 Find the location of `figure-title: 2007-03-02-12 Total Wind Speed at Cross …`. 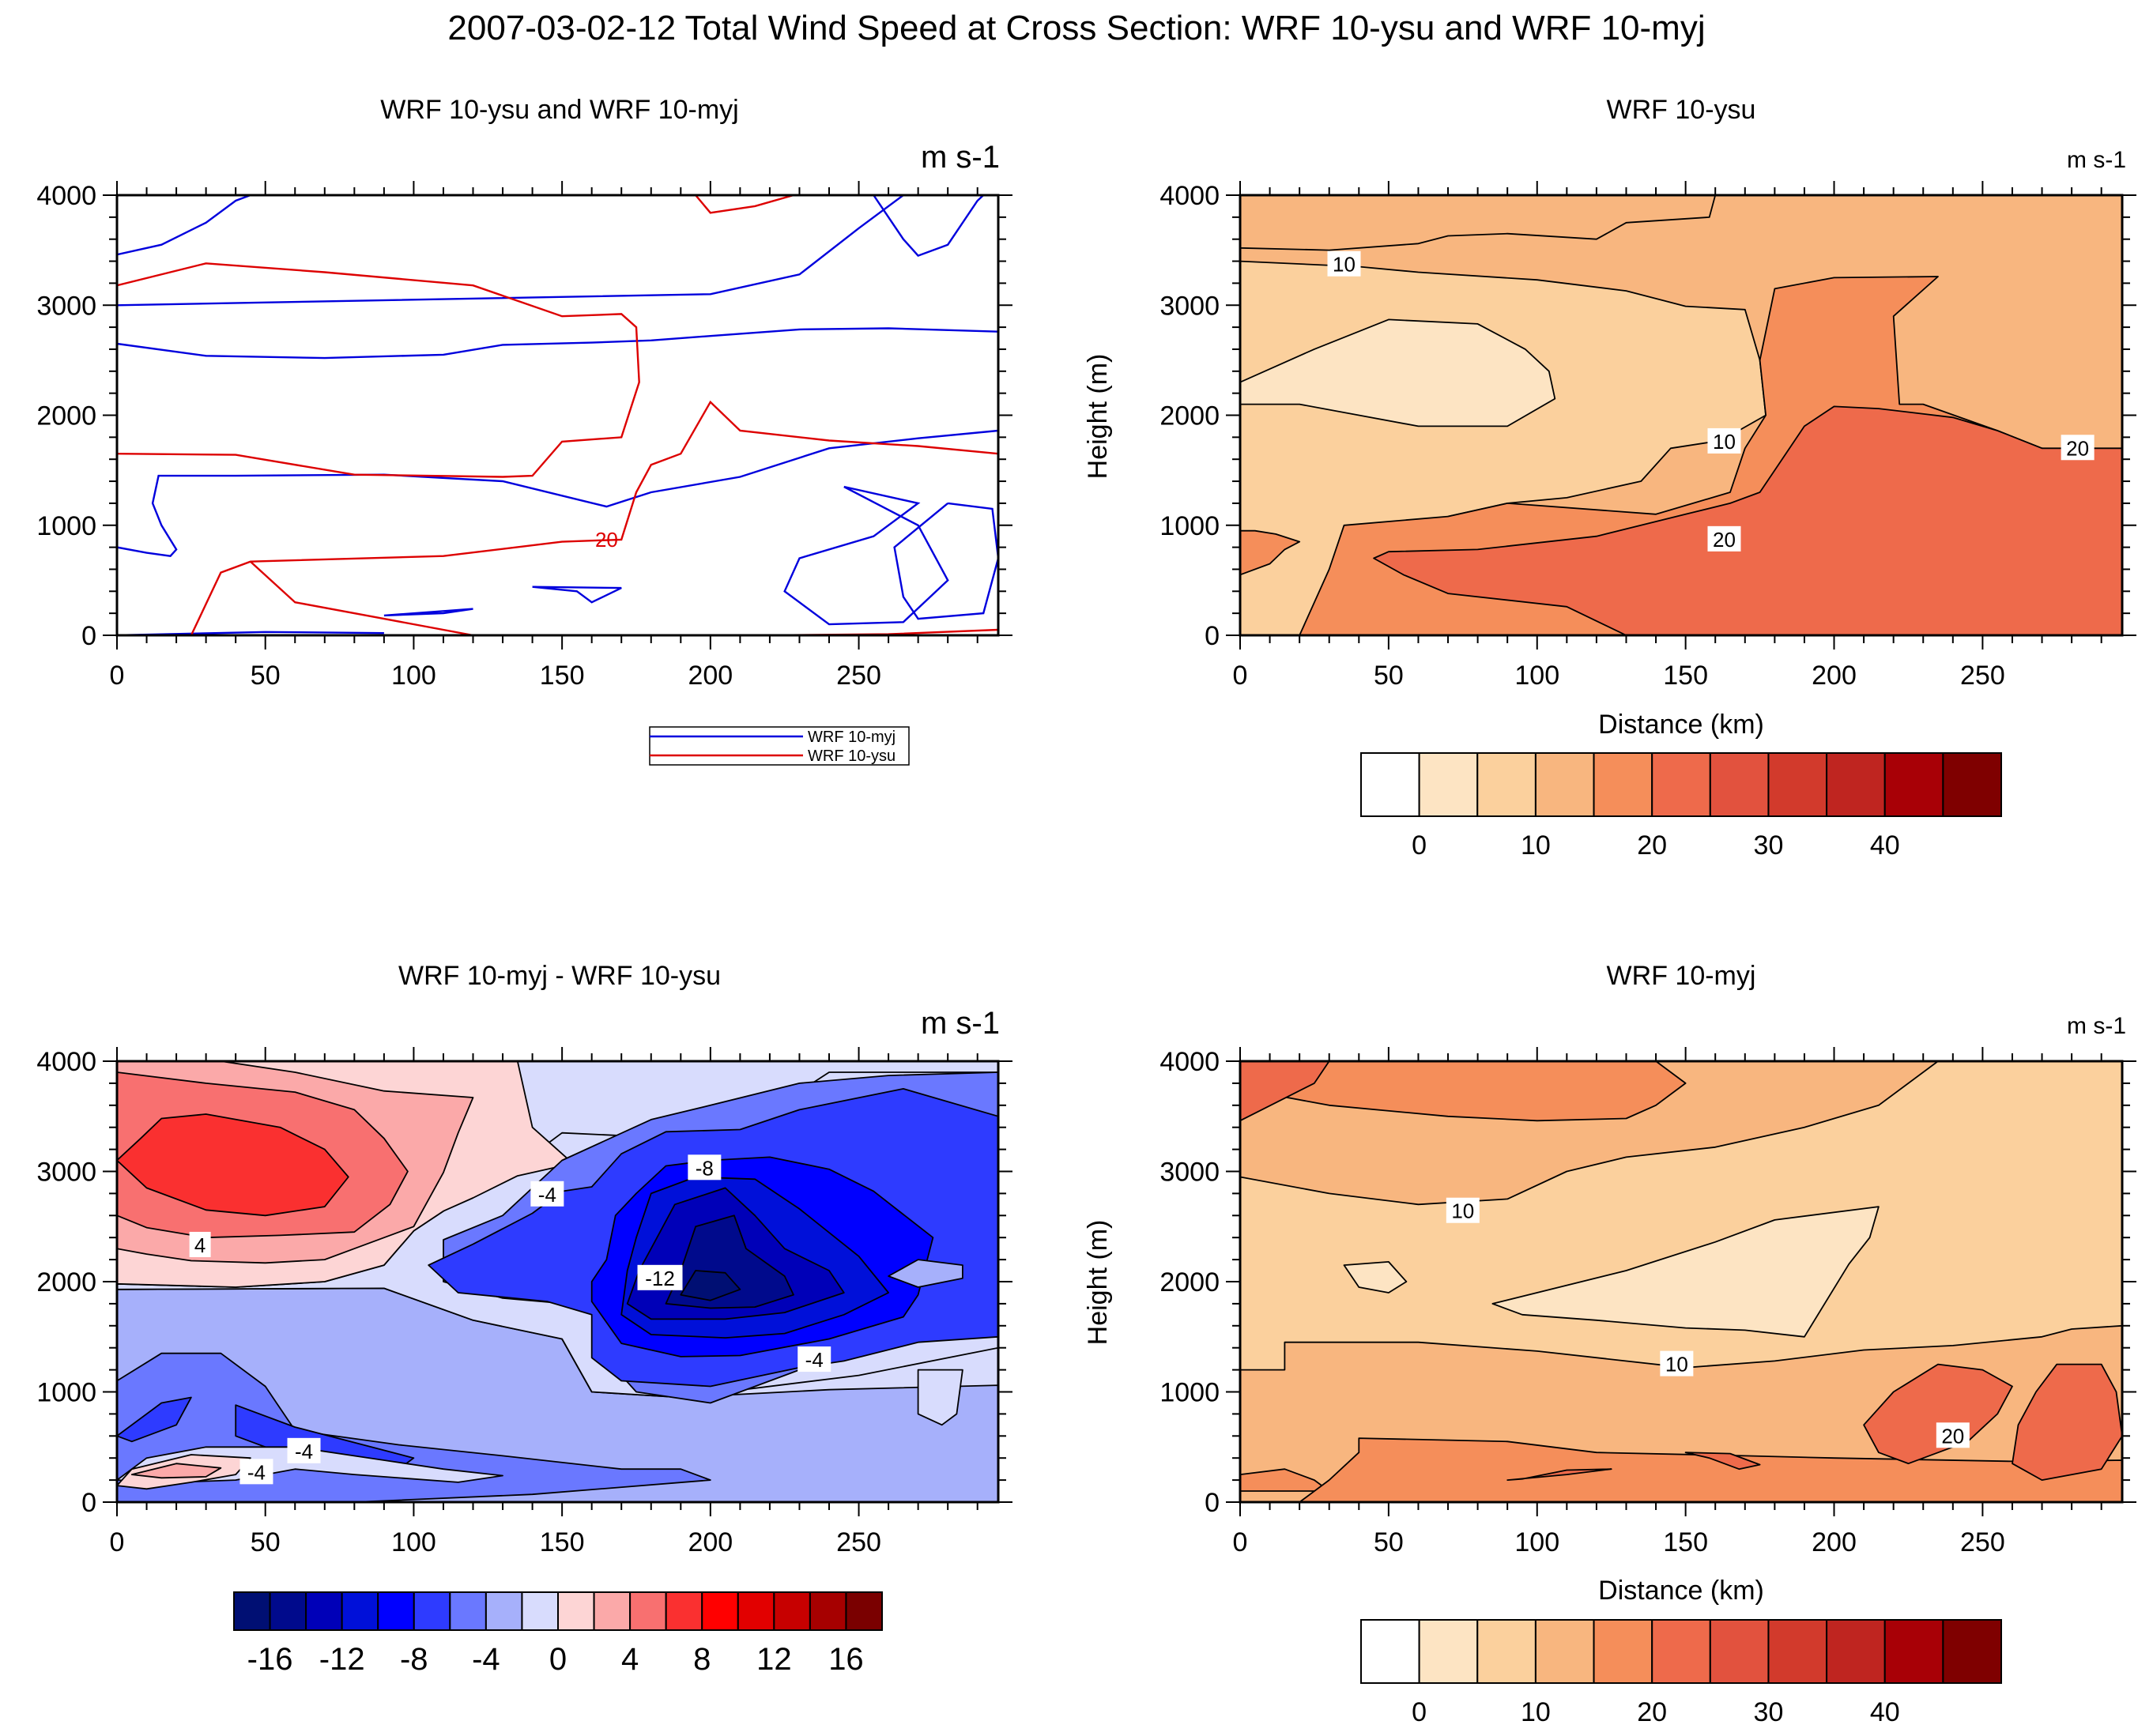

figure-title: 2007-03-02-12 Total Wind Speed at Cross … is located at coordinates (1076, 28).